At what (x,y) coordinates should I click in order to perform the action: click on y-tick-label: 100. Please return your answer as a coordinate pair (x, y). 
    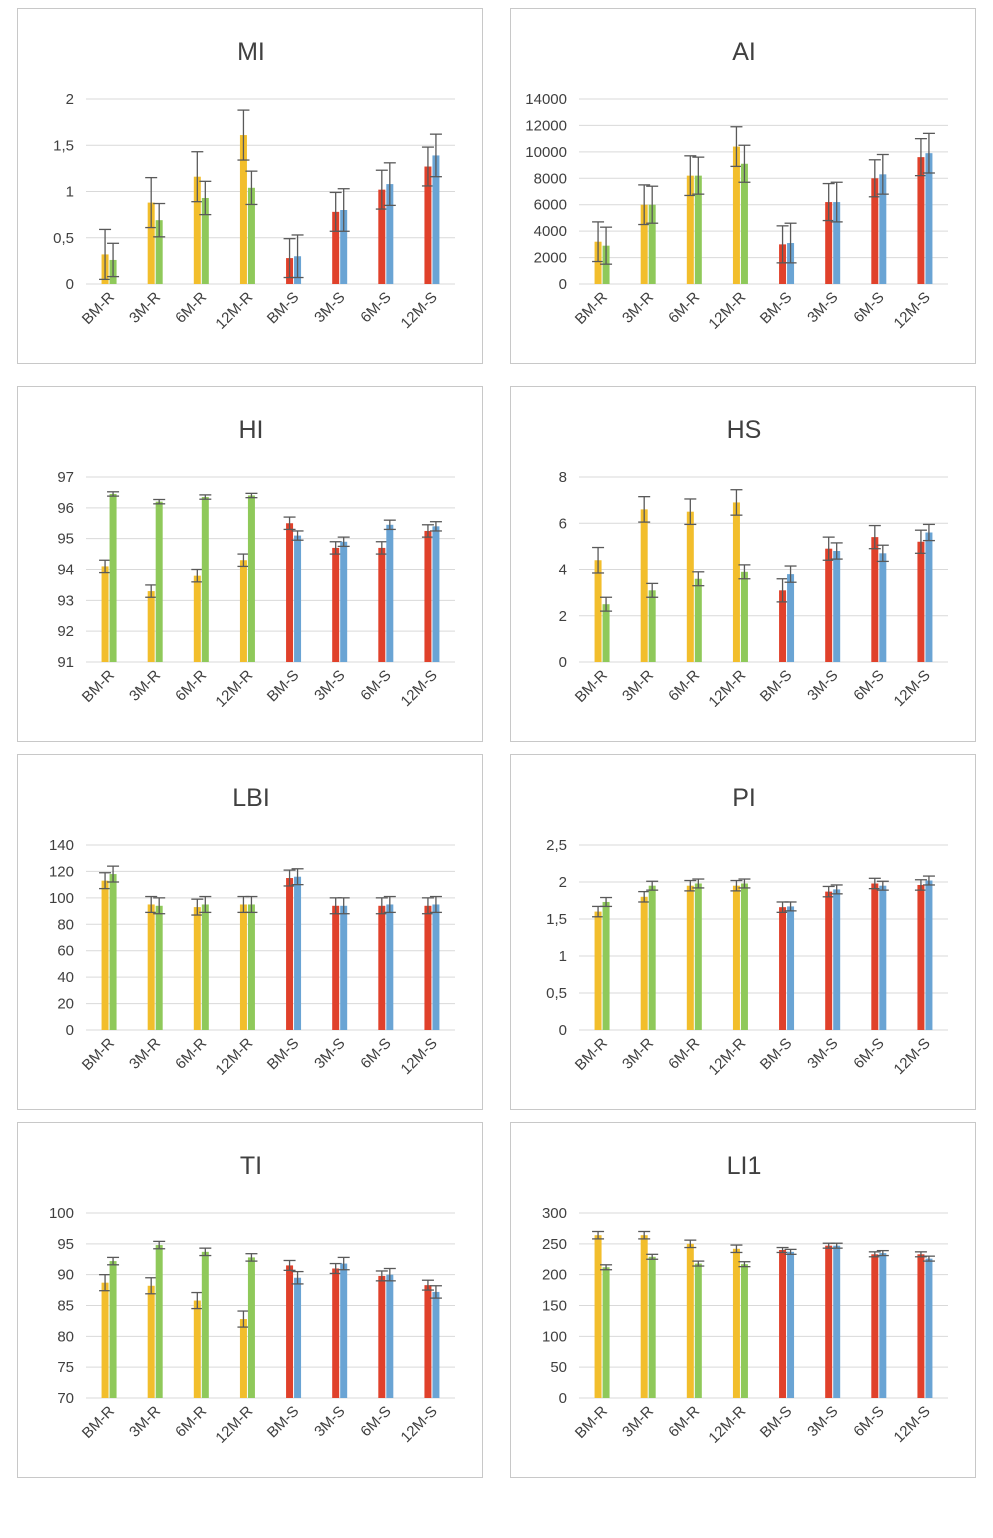
    Looking at the image, I should click on (61, 1213).